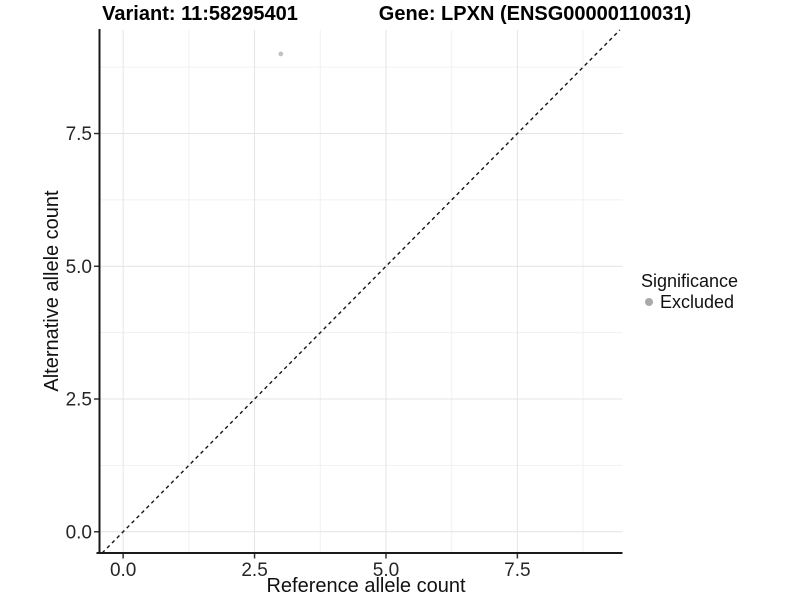 The image size is (800, 600). Describe the element at coordinates (123, 570) in the screenshot. I see `x-tick-label: 0.0` at that location.